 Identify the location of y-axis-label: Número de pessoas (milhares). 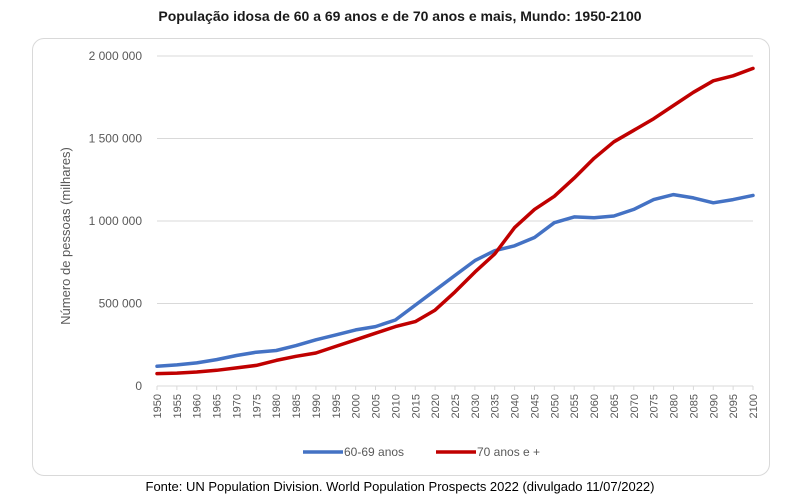
(65, 236).